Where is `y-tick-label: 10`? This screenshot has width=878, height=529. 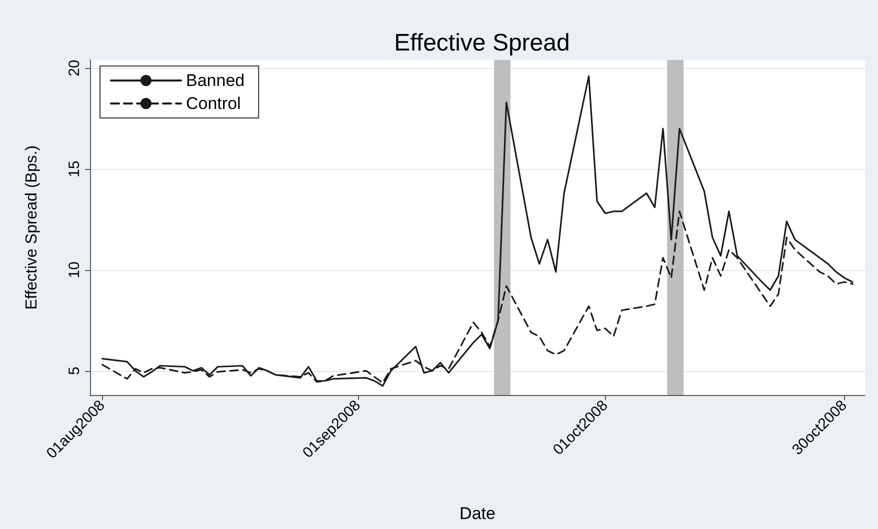
y-tick-label: 10 is located at coordinates (74, 270).